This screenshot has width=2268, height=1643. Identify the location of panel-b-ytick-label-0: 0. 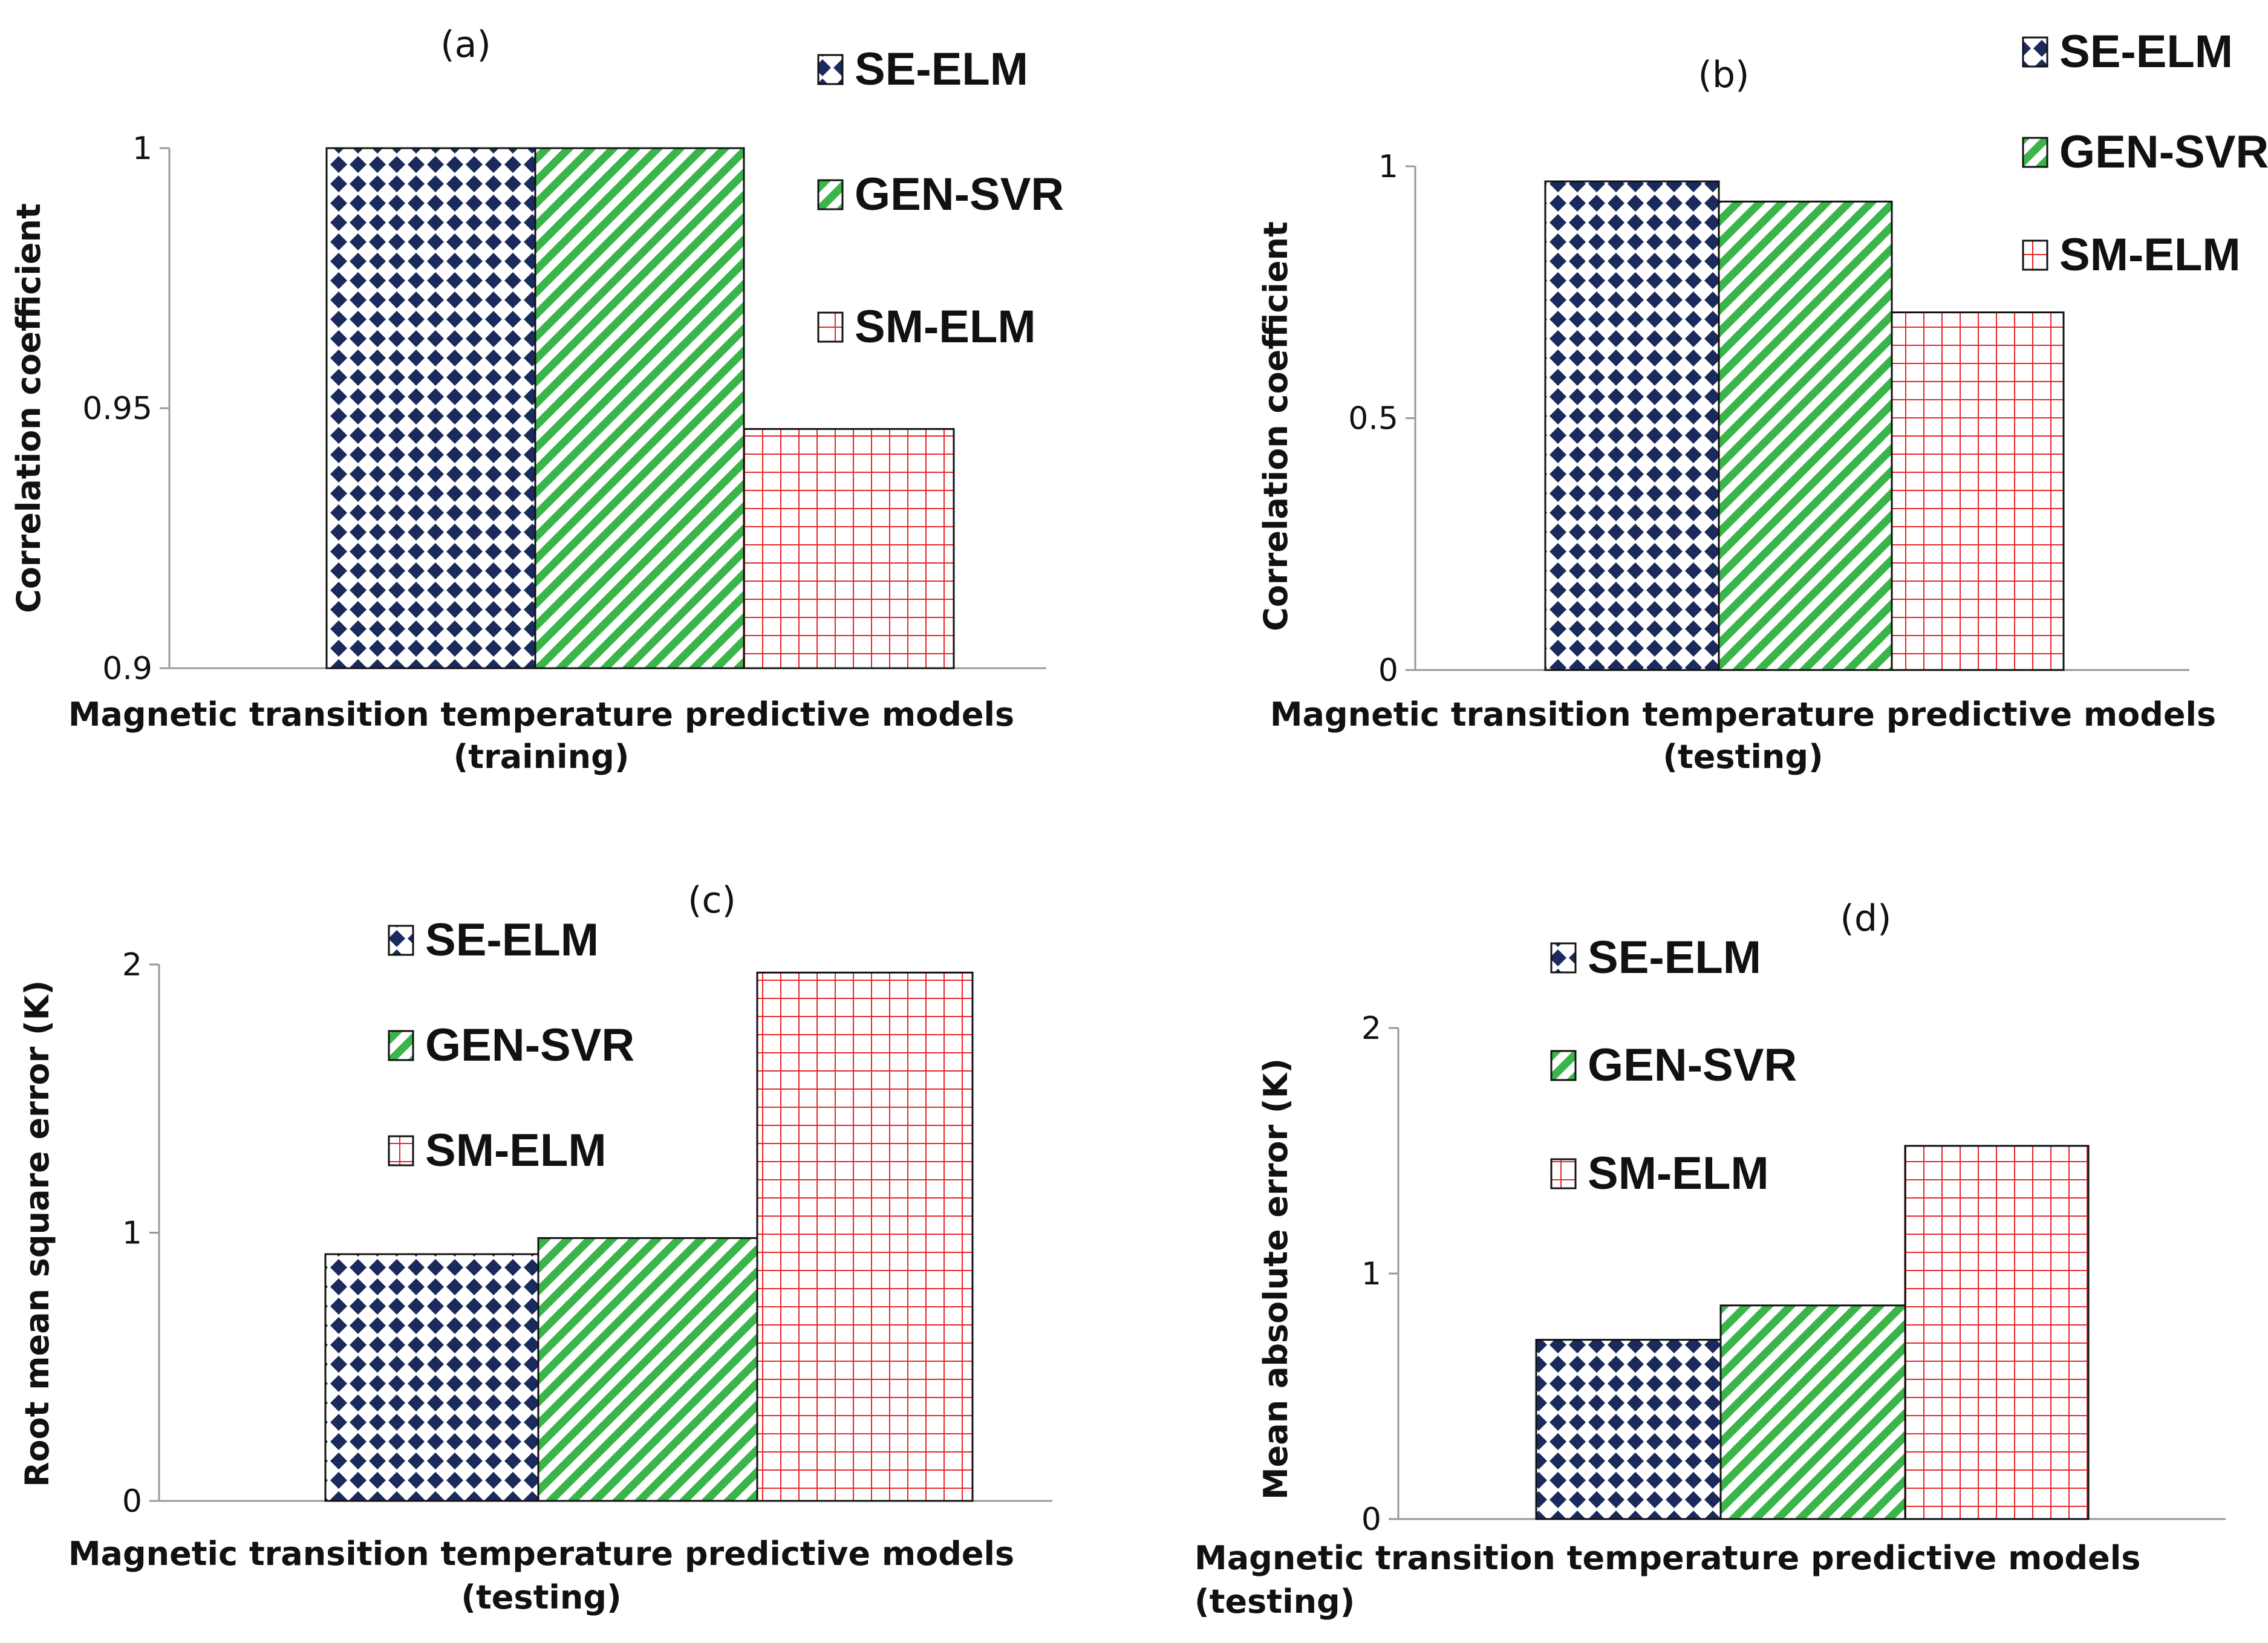
(1388, 670).